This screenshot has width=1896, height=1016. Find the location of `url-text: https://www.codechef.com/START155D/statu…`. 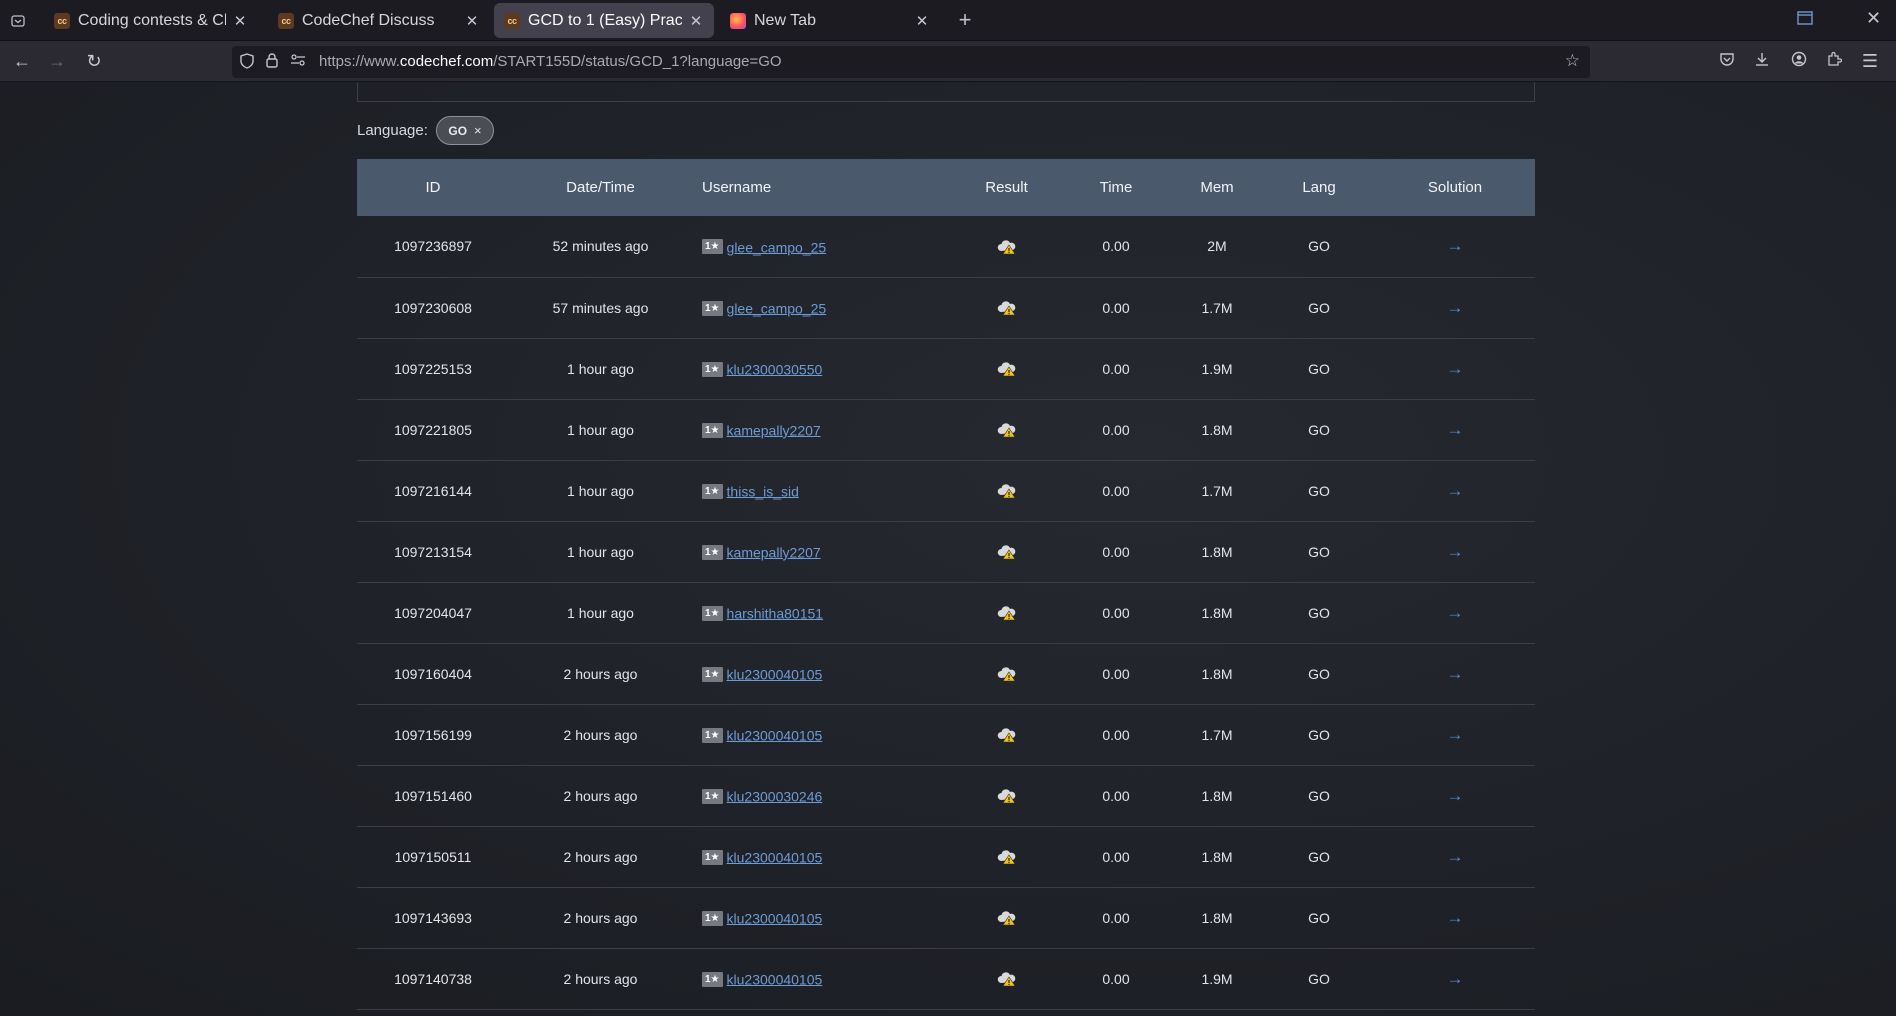

url-text: https://www.codechef.com/START155D/statu… is located at coordinates (550, 61).